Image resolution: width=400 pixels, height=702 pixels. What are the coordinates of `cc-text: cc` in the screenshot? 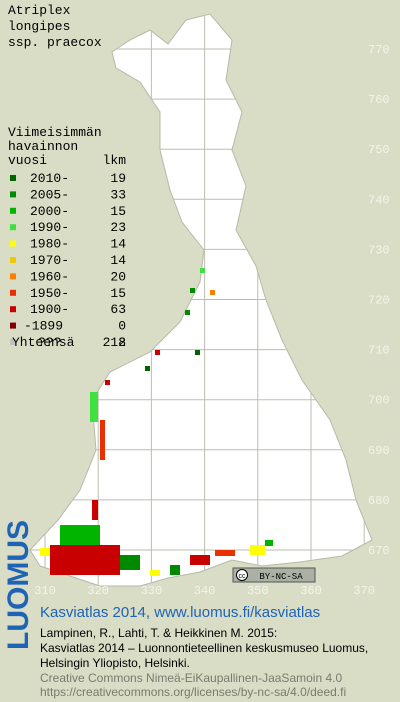 It's located at (243, 576).